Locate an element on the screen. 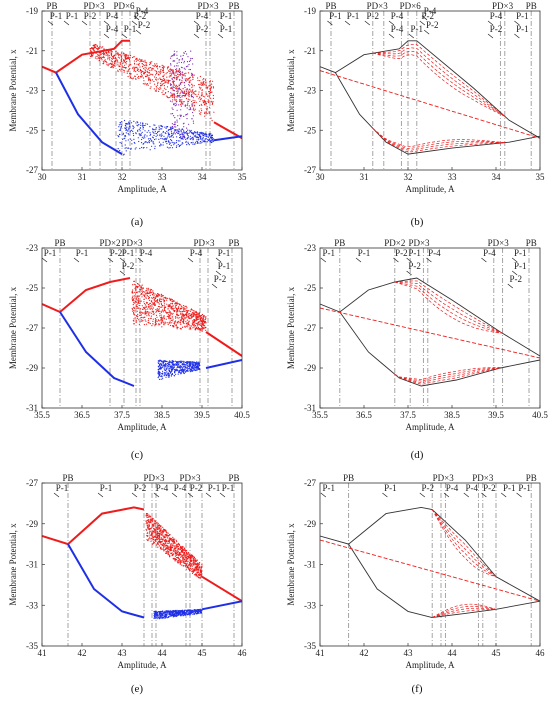 Image resolution: width=550 pixels, height=703 pixels. bifurcation-annotation: P-4 is located at coordinates (162, 488).